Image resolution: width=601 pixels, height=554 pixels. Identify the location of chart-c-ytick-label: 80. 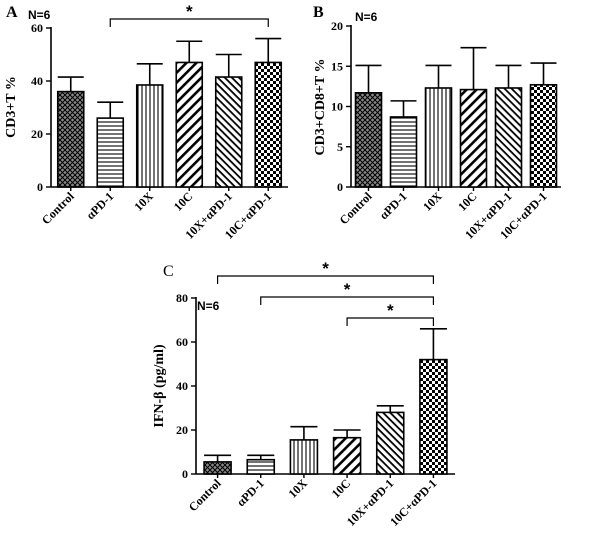
(182, 298).